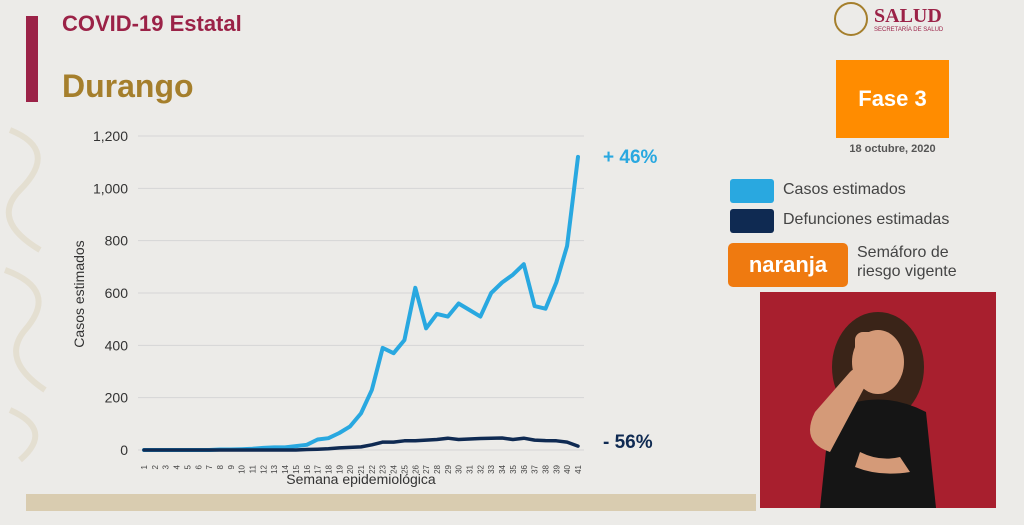  What do you see at coordinates (908, 16) in the screenshot?
I see `logo-name: SALUD` at bounding box center [908, 16].